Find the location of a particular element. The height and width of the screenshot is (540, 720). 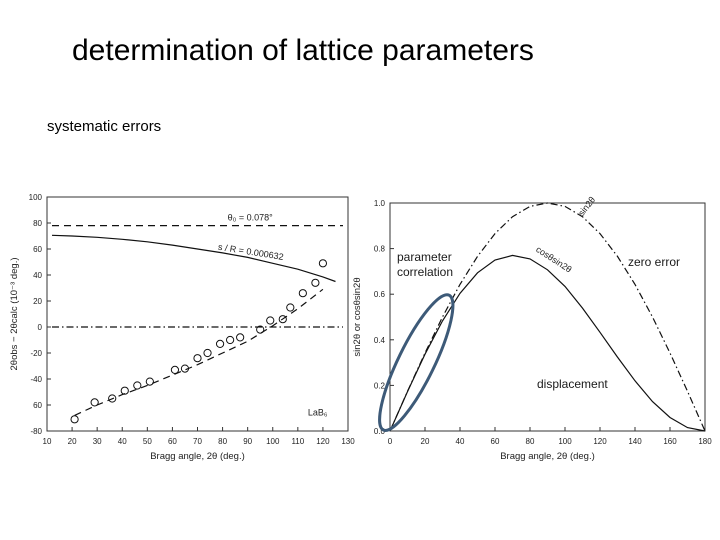

y-tick-label: 0.6 is located at coordinates (380, 294).